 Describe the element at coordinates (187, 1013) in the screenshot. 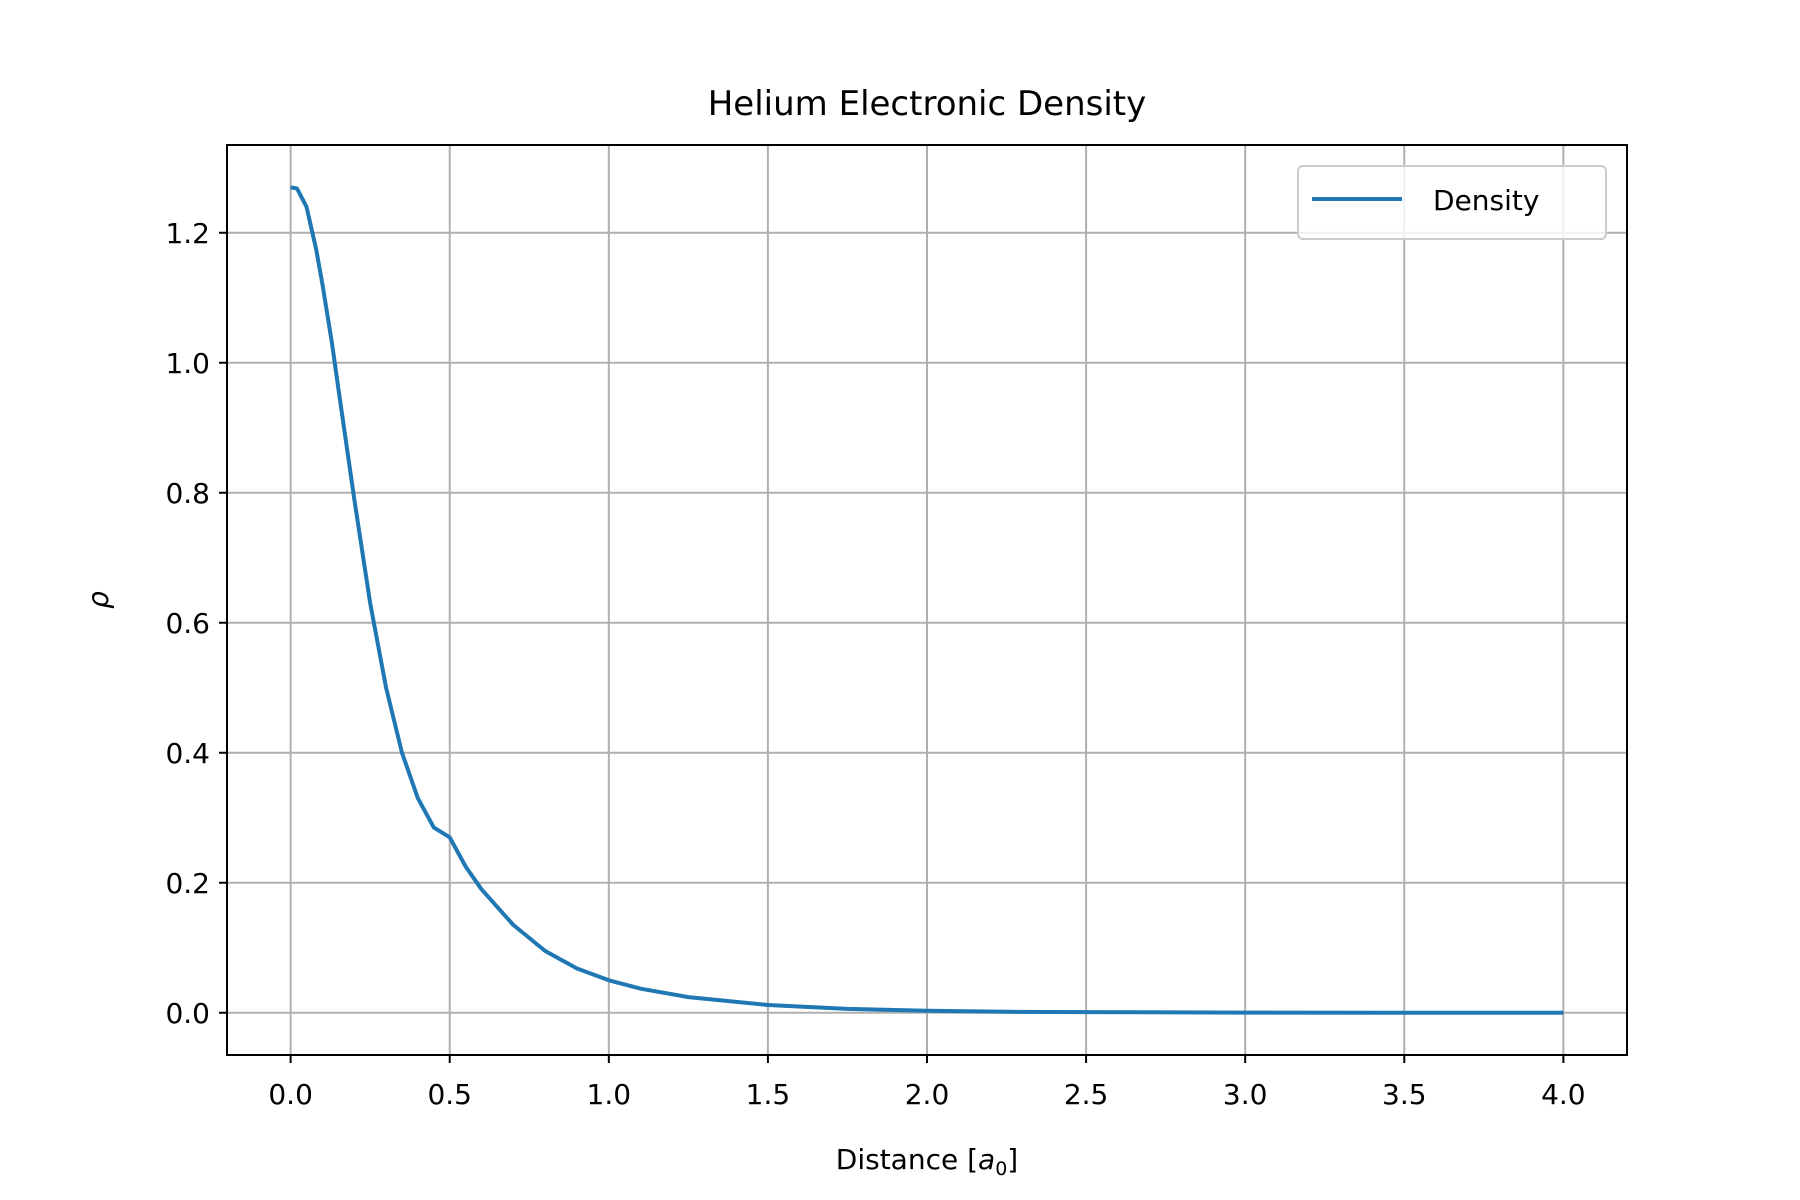

I see `y-tick-label: 0.0` at that location.